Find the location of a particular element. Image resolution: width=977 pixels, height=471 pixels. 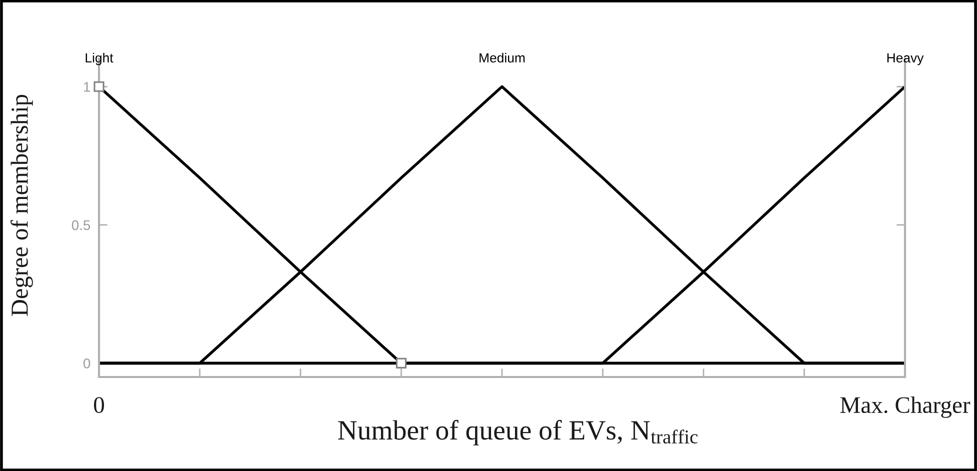

series-label: Light is located at coordinates (100, 59).